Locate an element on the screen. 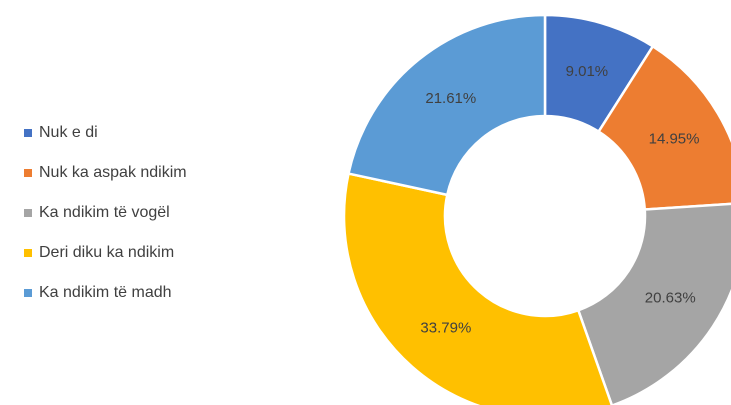 The height and width of the screenshot is (405, 731). legend-label: Nuk ka aspak ndikim is located at coordinates (113, 172).